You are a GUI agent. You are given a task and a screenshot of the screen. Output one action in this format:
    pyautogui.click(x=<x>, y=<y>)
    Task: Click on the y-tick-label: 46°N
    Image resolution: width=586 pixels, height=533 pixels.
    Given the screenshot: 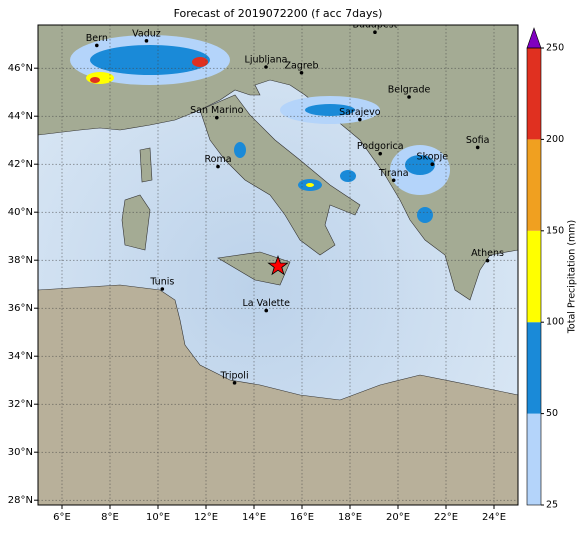 What is the action you would take?
    pyautogui.click(x=20, y=68)
    